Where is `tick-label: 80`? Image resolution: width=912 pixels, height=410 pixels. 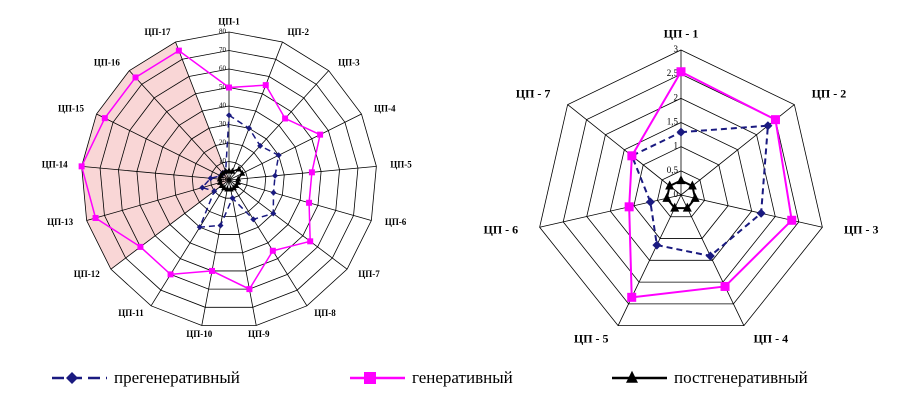 tick-label: 80 is located at coordinates (223, 32).